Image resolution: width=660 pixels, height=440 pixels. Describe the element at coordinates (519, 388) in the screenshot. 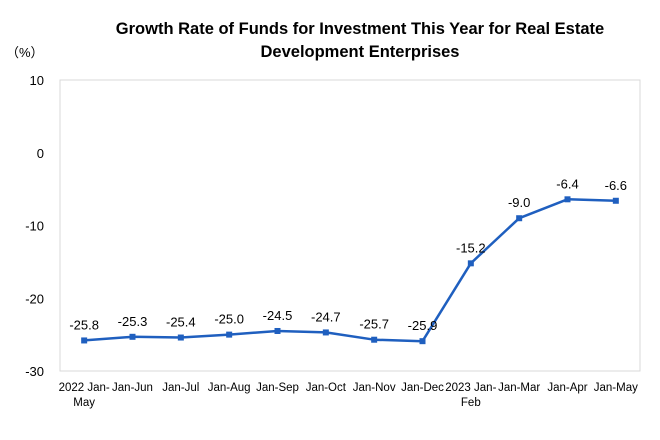

I see `x-tick-label: Jan-Mar` at that location.